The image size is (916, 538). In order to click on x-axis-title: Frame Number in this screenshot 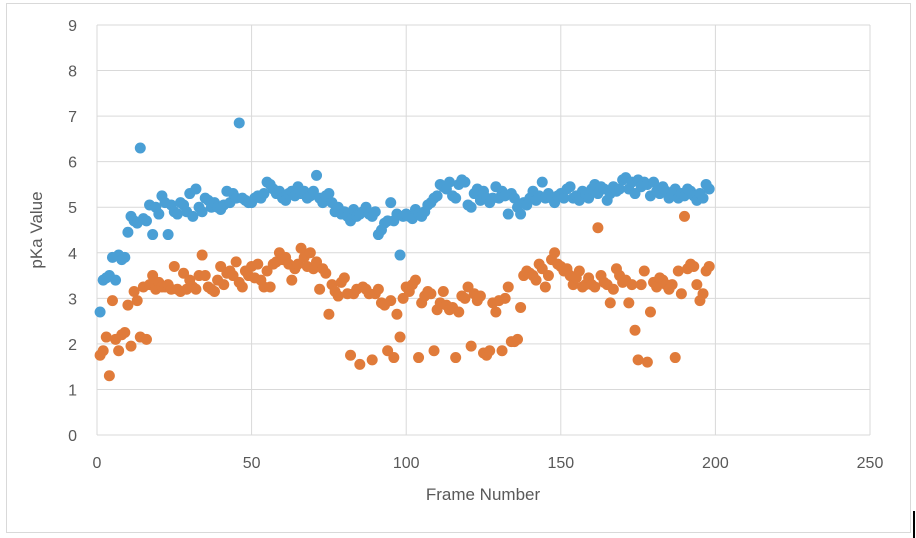, I will do `click(483, 494)`.